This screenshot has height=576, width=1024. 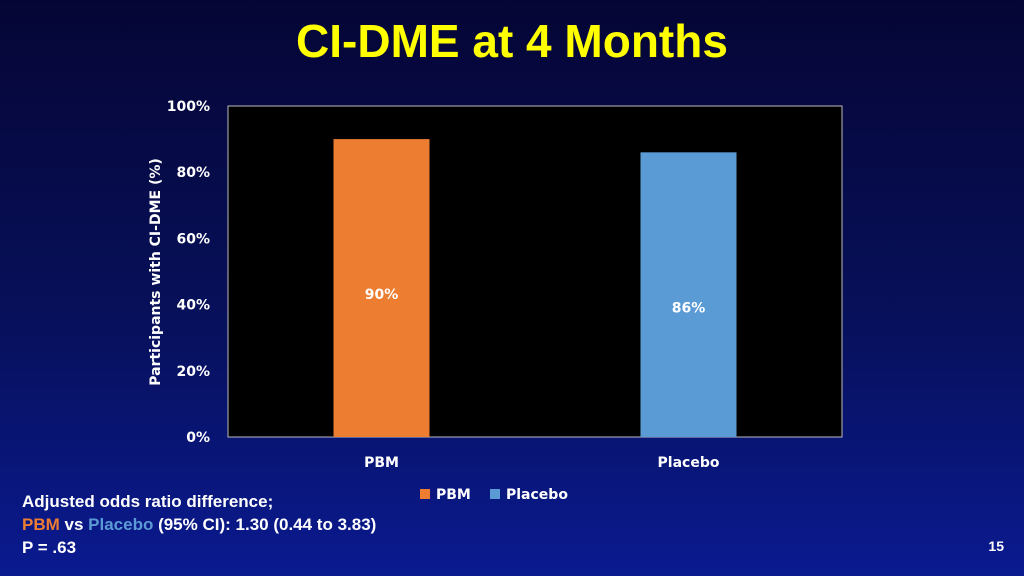 I want to click on y-tick-label: 0%, so click(x=198, y=438).